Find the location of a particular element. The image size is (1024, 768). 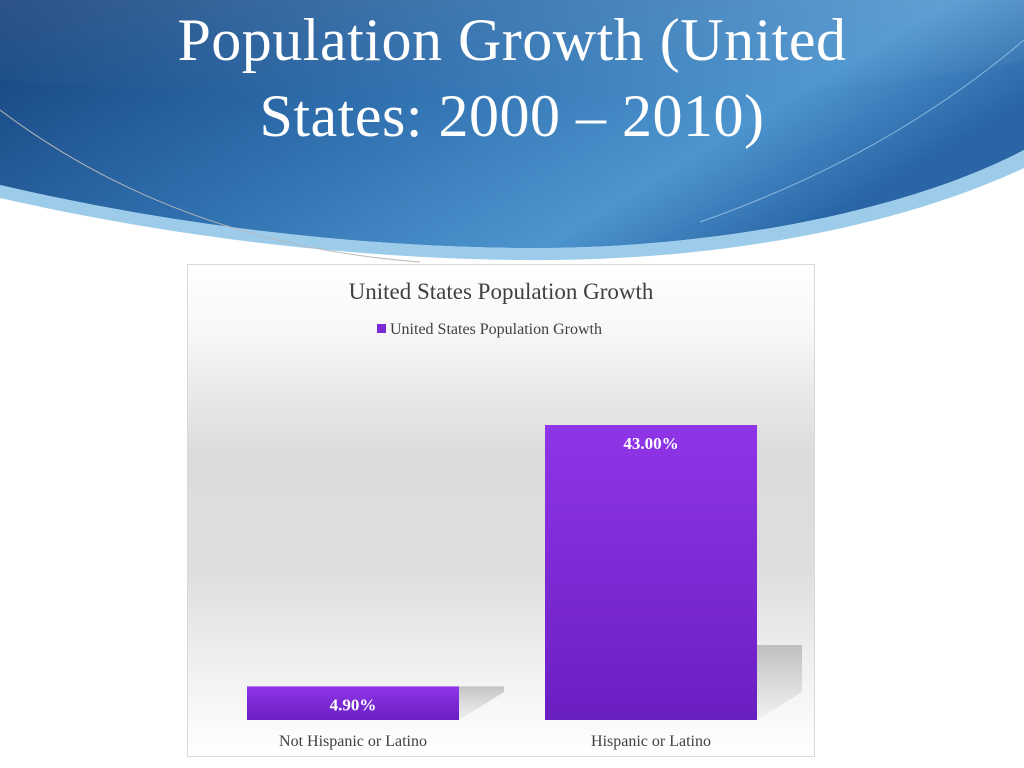

bar-value-label-0: 4.90% is located at coordinates (353, 704).